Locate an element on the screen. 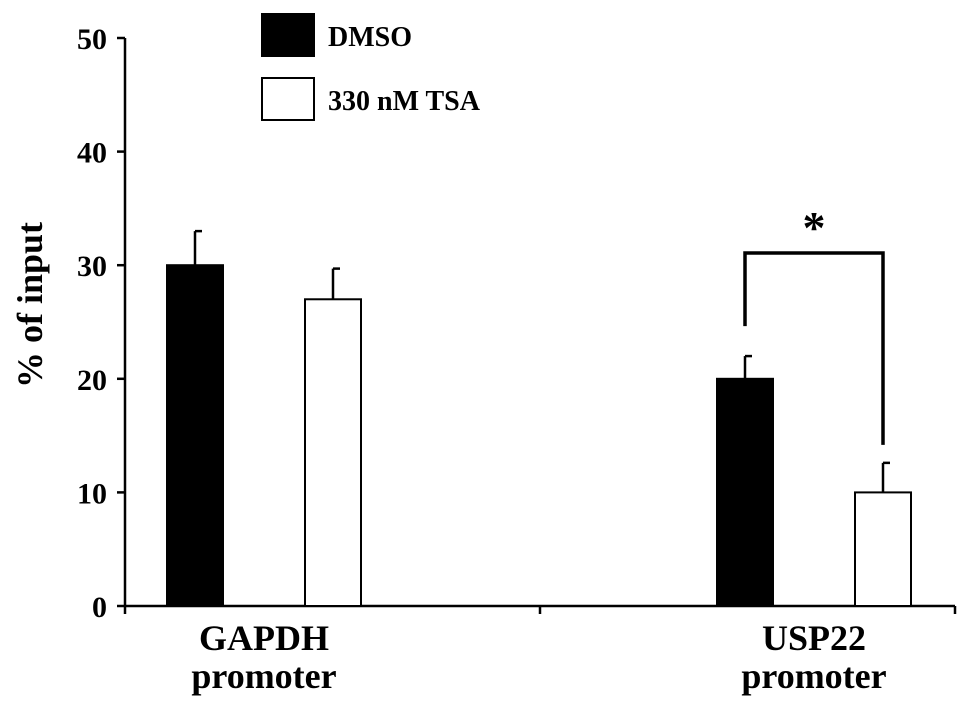 The image size is (969, 712). legend: DMSO 330 nM TSA is located at coordinates (371, 67).